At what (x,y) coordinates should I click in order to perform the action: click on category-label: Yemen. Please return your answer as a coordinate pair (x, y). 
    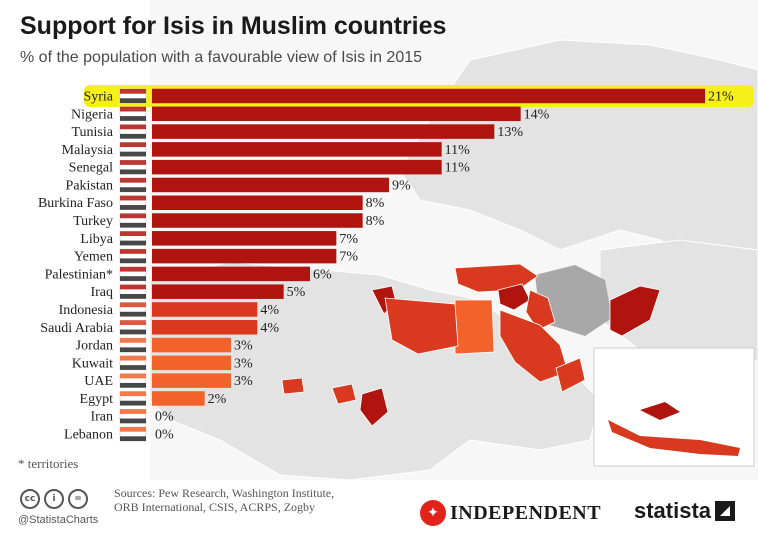
    Looking at the image, I should click on (93, 257).